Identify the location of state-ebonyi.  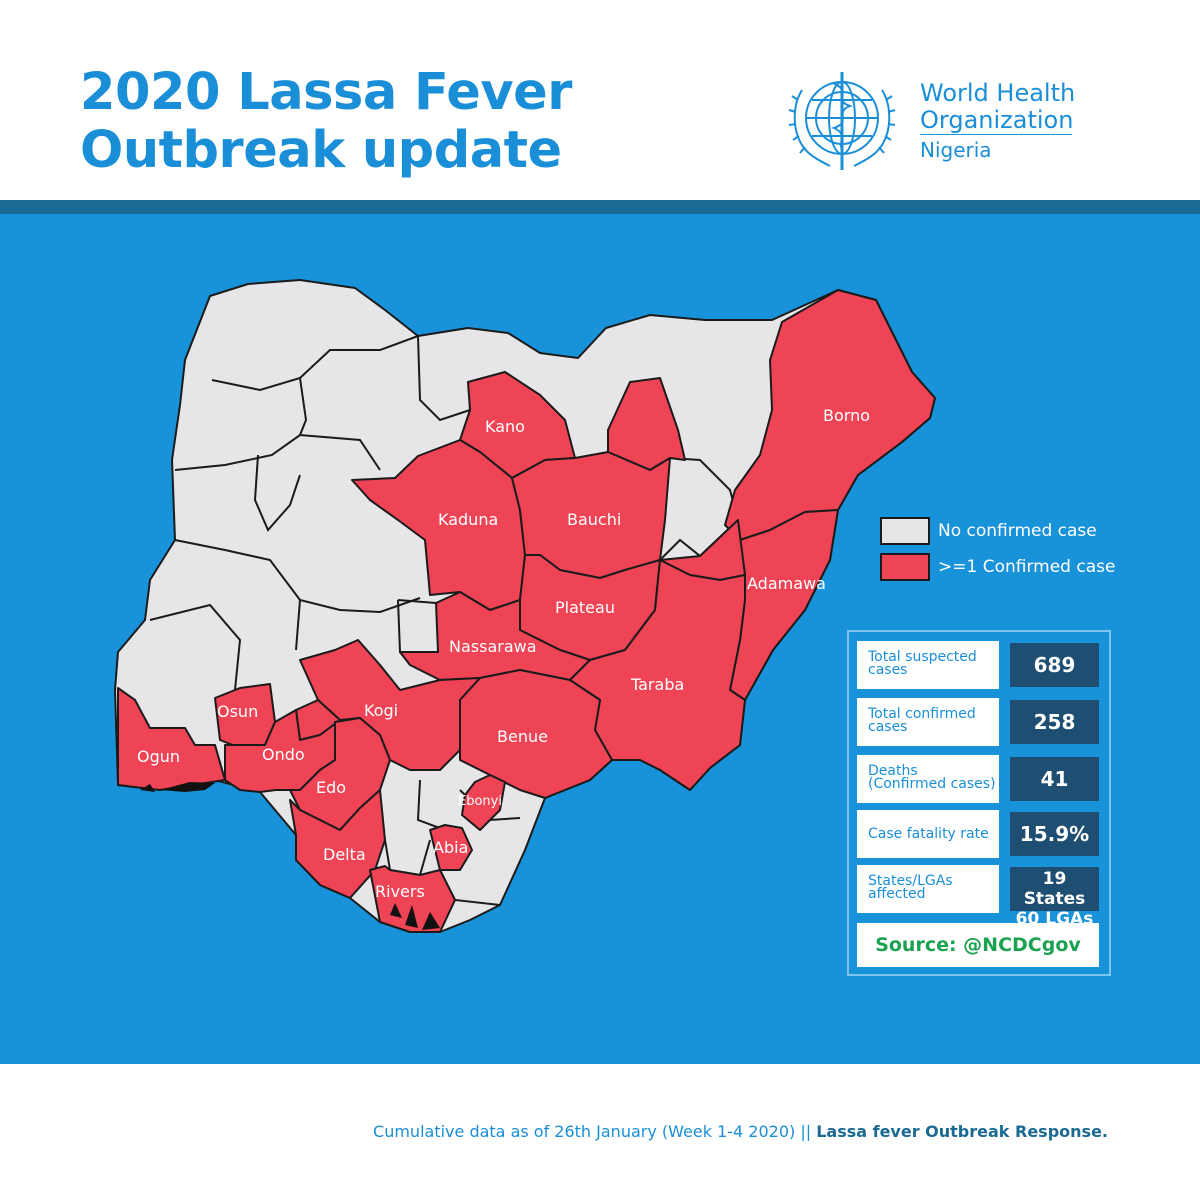
(483, 802).